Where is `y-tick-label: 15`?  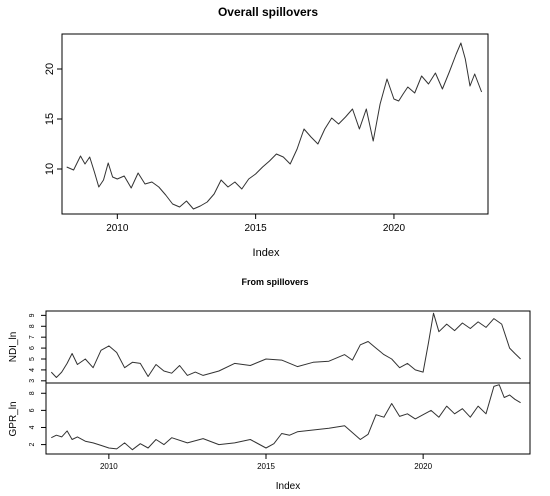
y-tick-label: 15 is located at coordinates (50, 119).